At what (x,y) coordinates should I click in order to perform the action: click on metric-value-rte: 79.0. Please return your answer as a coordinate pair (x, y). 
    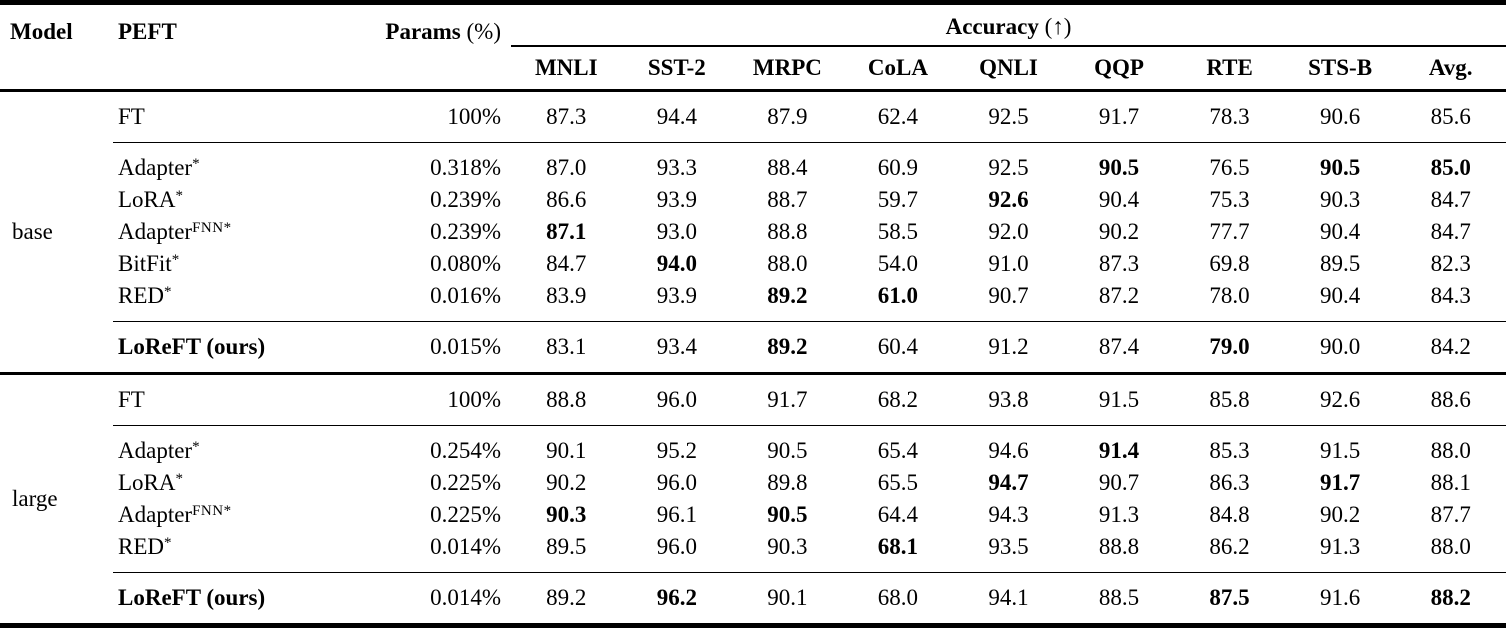
    Looking at the image, I should click on (1229, 348).